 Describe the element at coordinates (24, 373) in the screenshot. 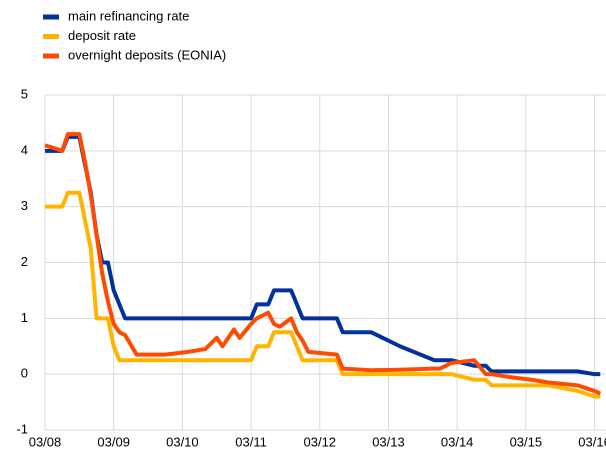

I see `y-tick-label: 0` at that location.